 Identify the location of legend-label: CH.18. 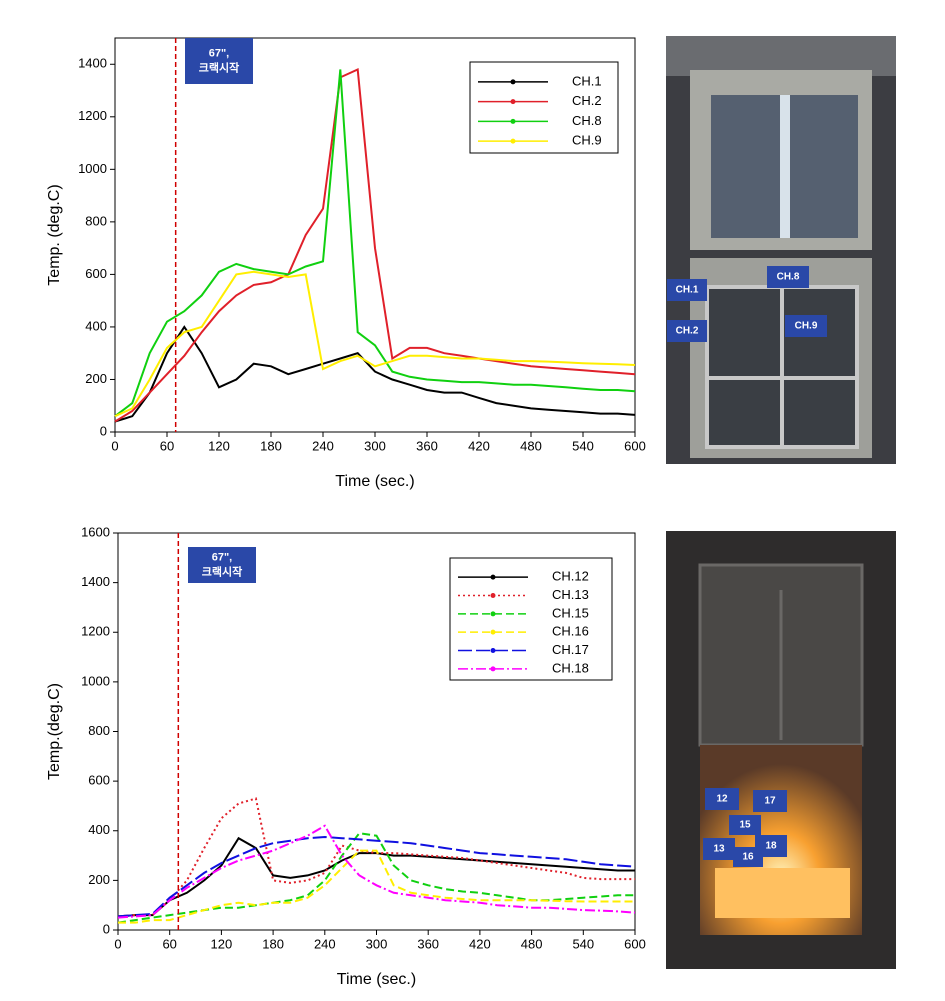
(570, 667).